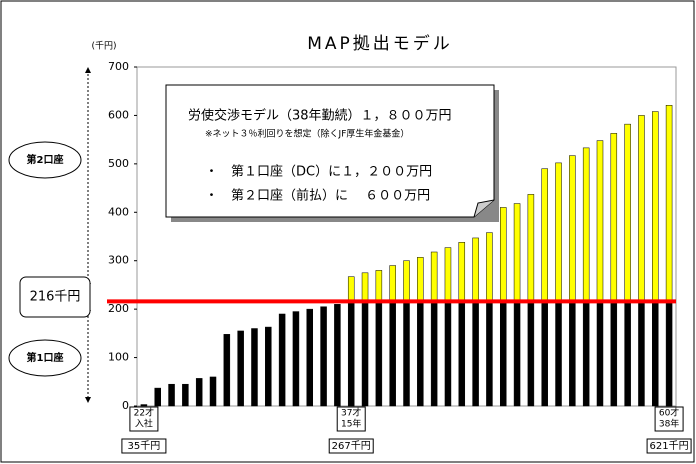 The image size is (696, 464). I want to click on y-tick-label: 100, so click(118, 357).